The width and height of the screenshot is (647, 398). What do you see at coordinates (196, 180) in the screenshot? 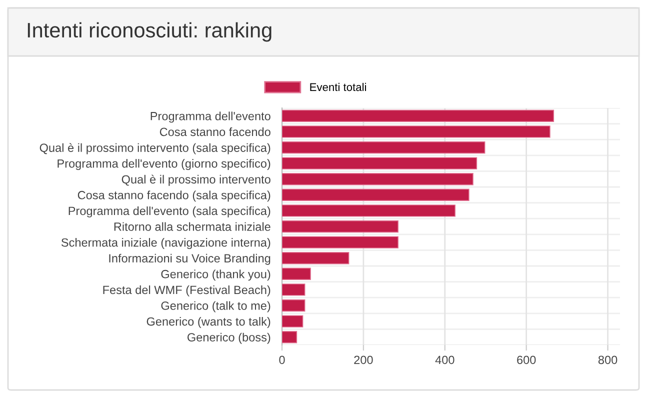
I see `y-tick-label: Qual è il prossimo intervento` at bounding box center [196, 180].